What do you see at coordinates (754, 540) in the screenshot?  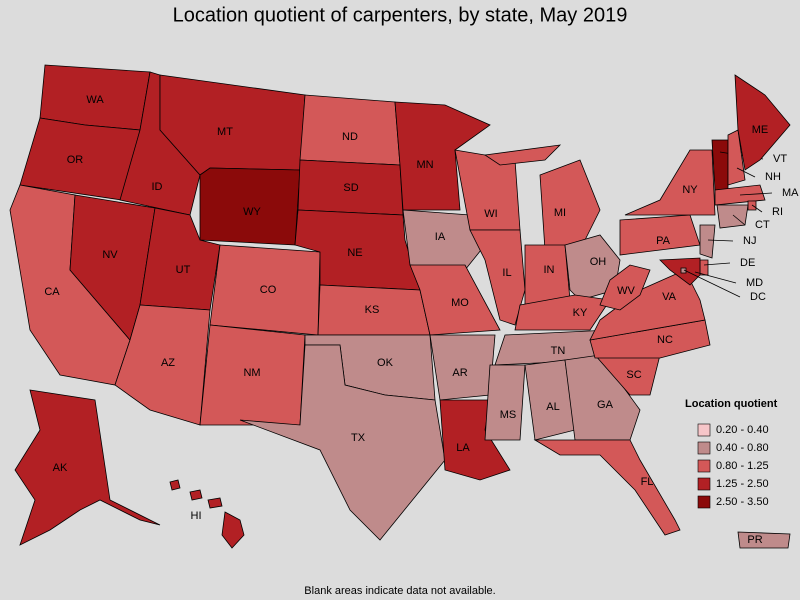 I see `state-label: PR` at bounding box center [754, 540].